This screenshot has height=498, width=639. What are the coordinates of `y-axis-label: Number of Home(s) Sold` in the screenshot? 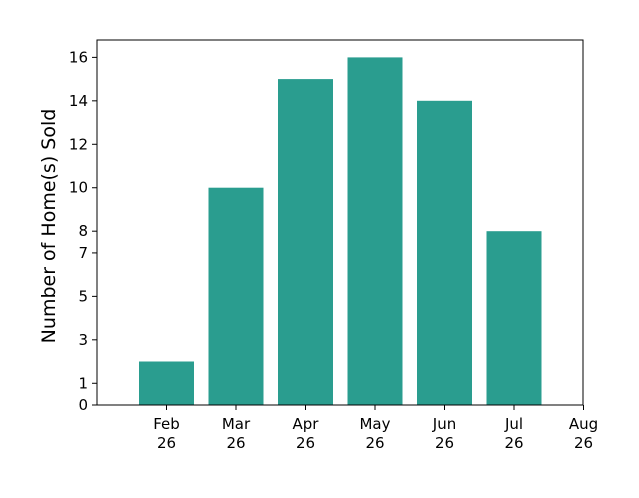 It's located at (49, 226).